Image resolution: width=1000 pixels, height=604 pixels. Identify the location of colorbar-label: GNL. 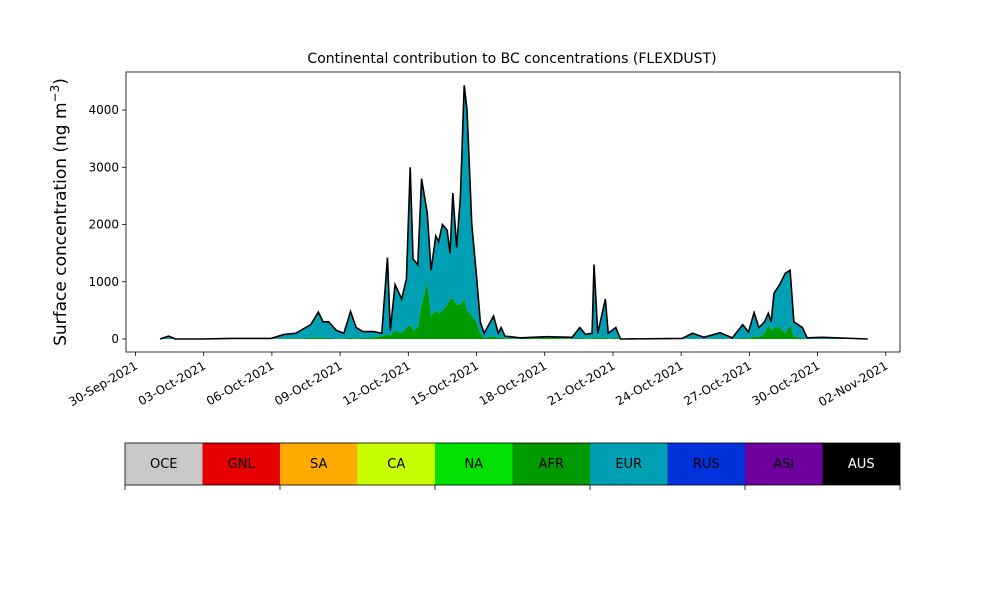
(242, 464).